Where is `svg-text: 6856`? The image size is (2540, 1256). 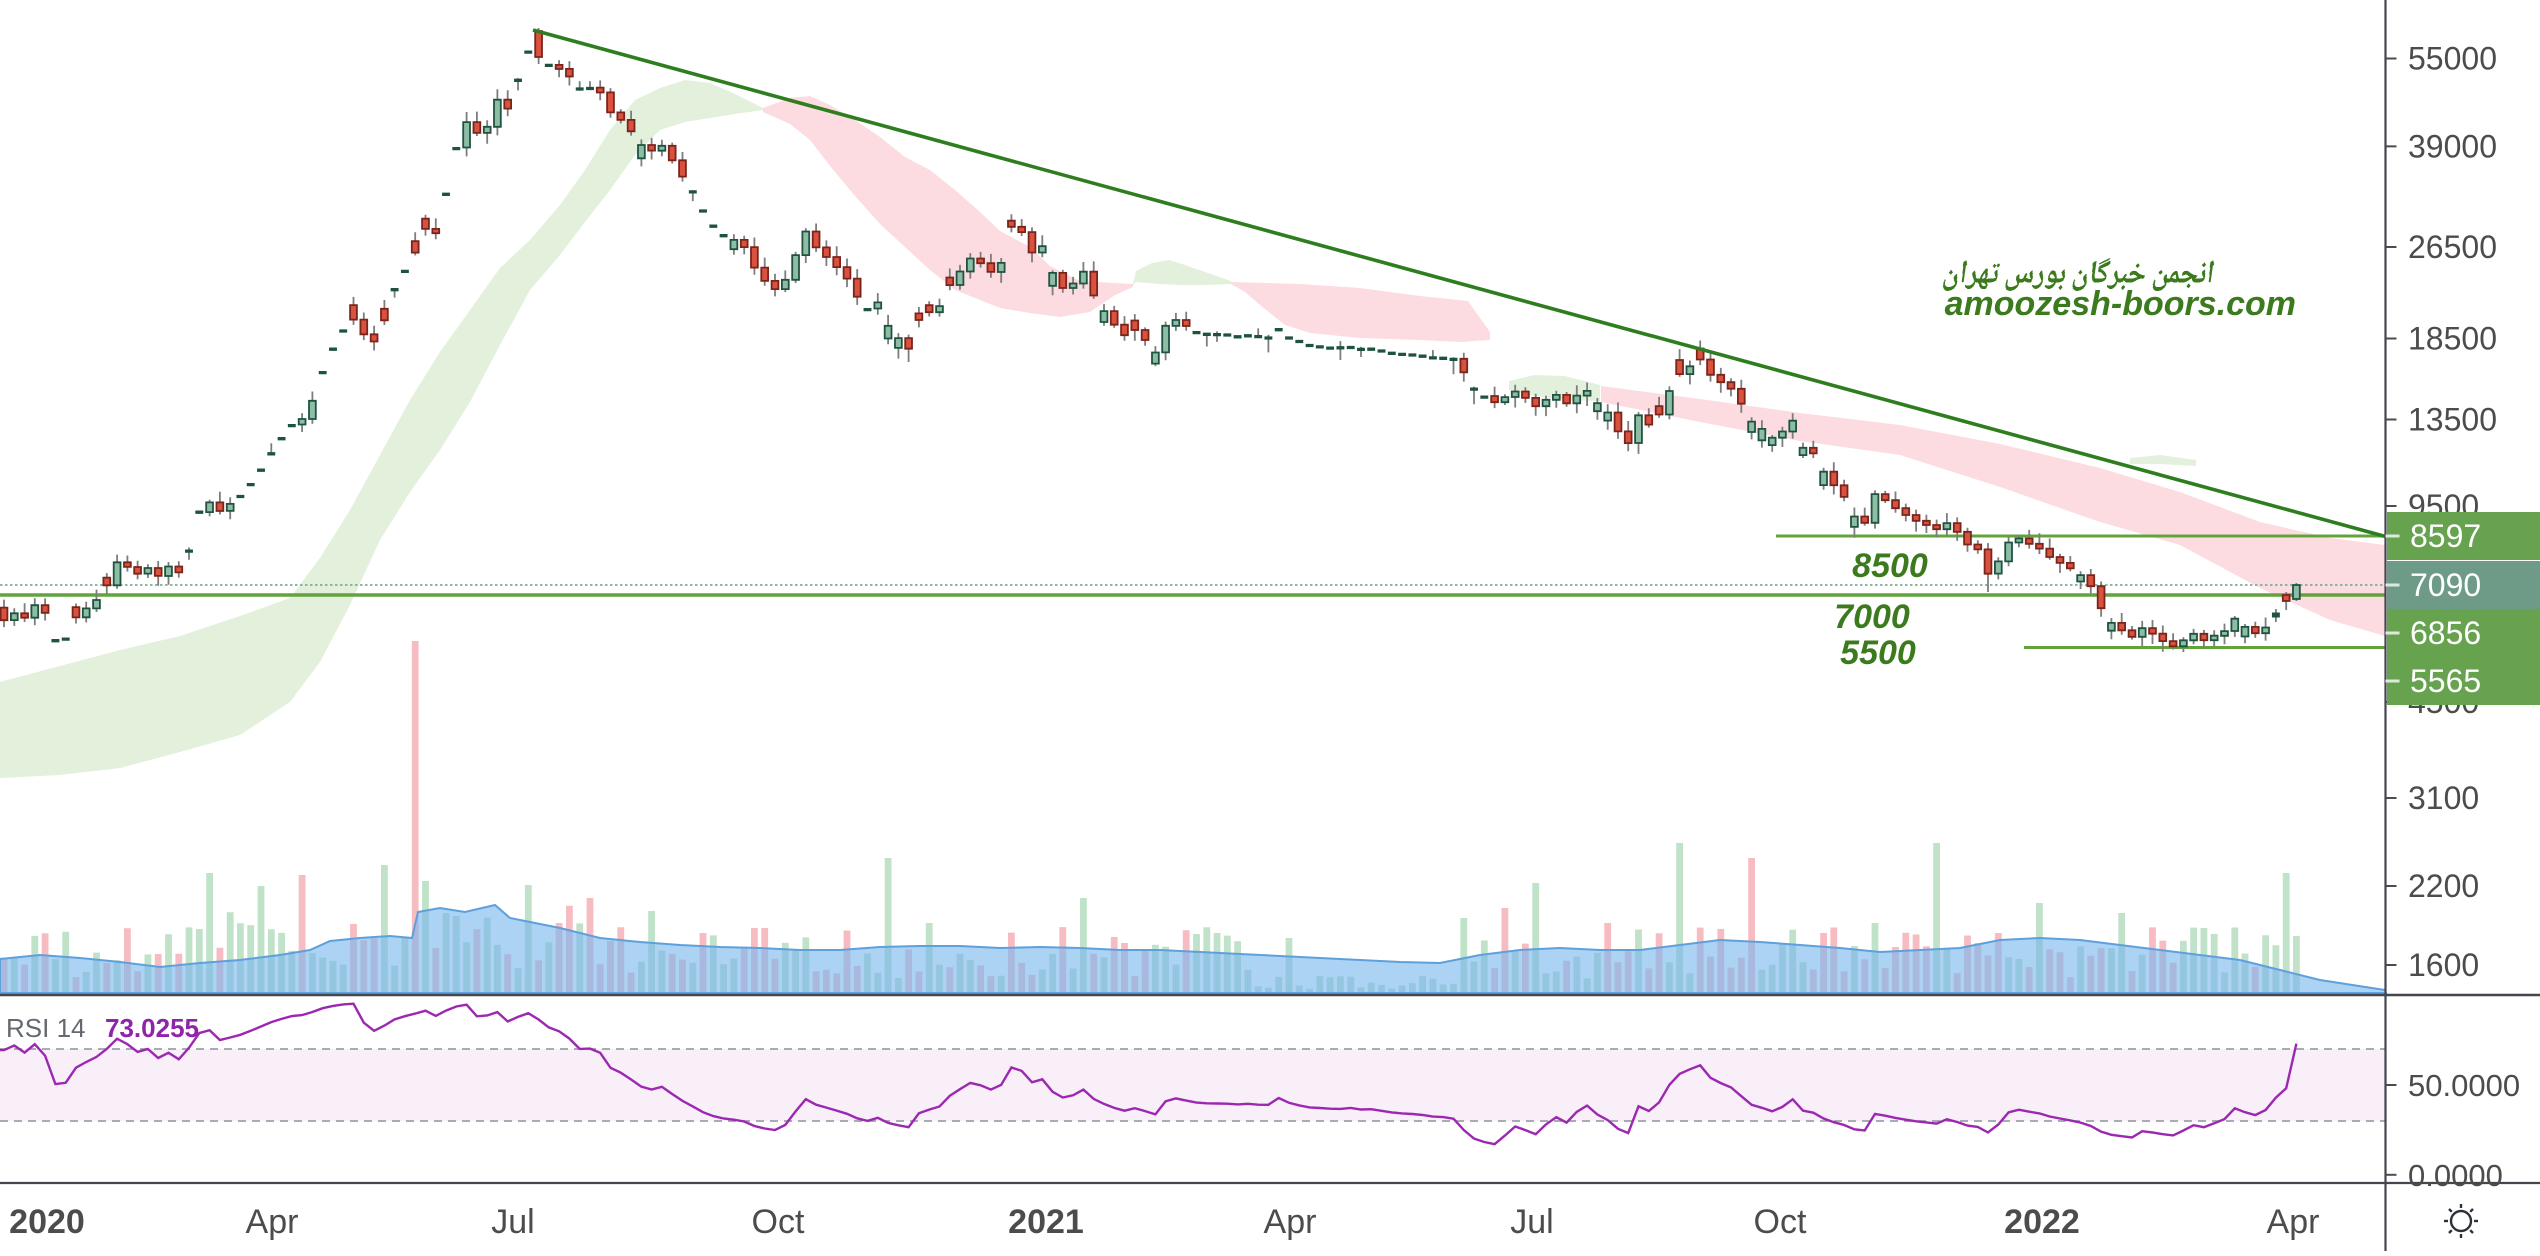
svg-text: 6856 is located at coordinates (2445, 633).